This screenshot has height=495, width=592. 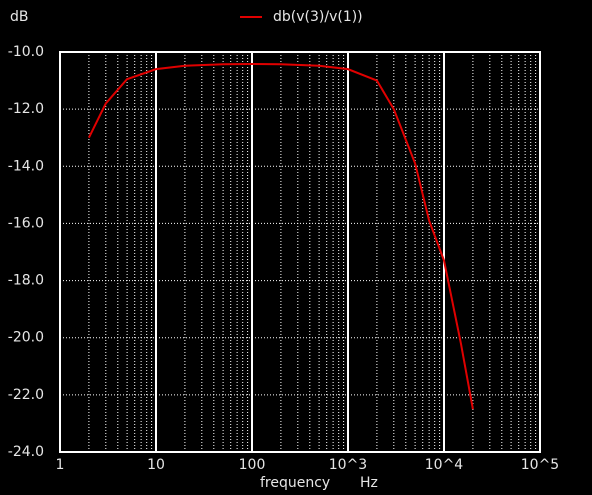 What do you see at coordinates (444, 465) in the screenshot?
I see `x-tick-label: 10^4` at bounding box center [444, 465].